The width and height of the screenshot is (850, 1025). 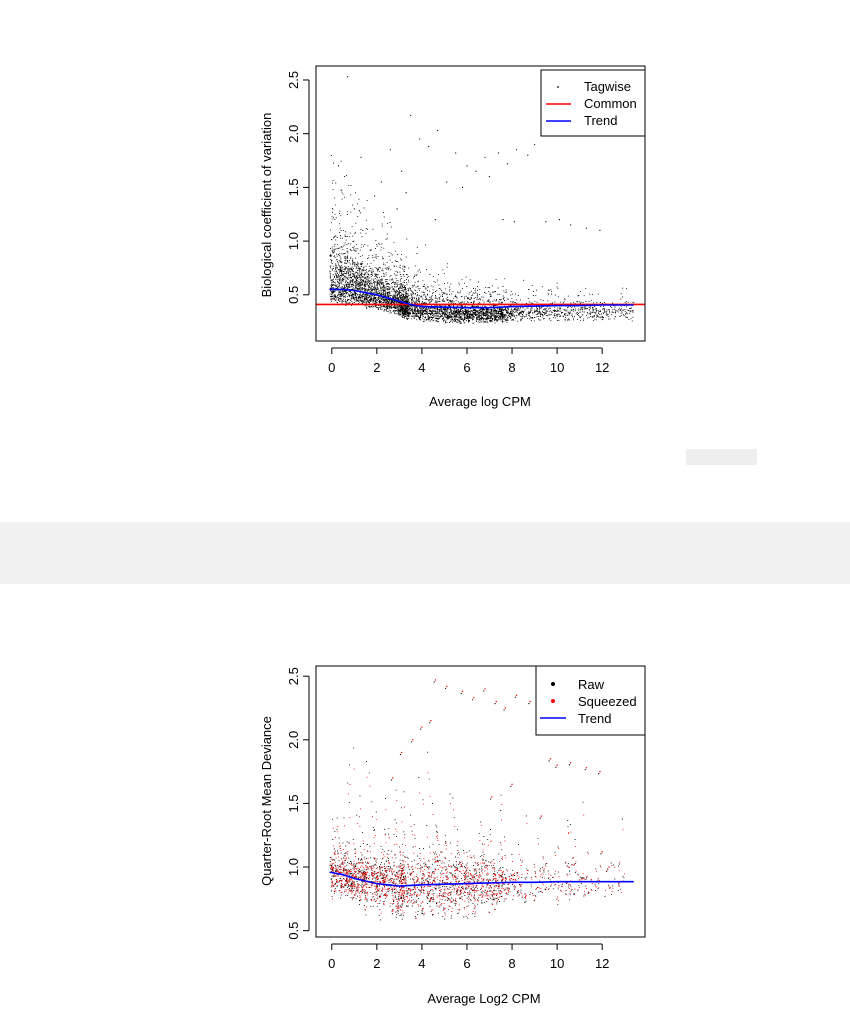 I want to click on y-tick-label: 2.0, so click(x=293, y=740).